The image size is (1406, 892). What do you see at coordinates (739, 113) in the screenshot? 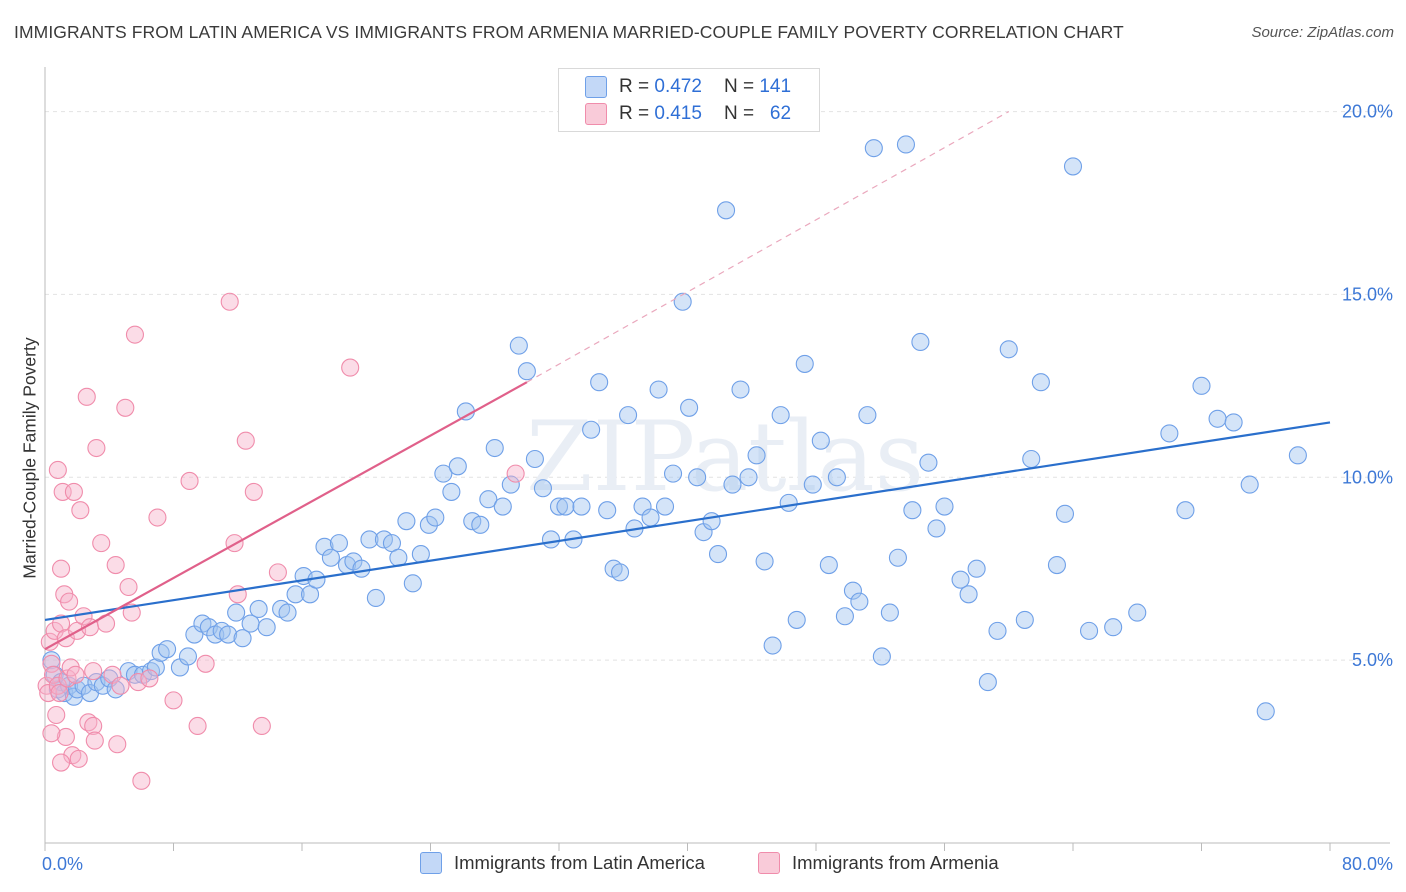
I see `n-label: N =` at bounding box center [739, 113].